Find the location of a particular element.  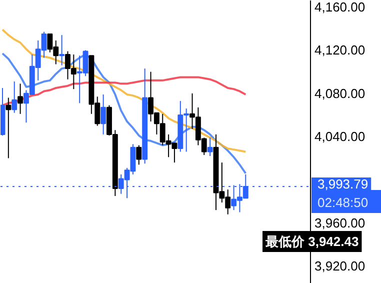

y-tick-label: 3,920.00 is located at coordinates (340, 266).